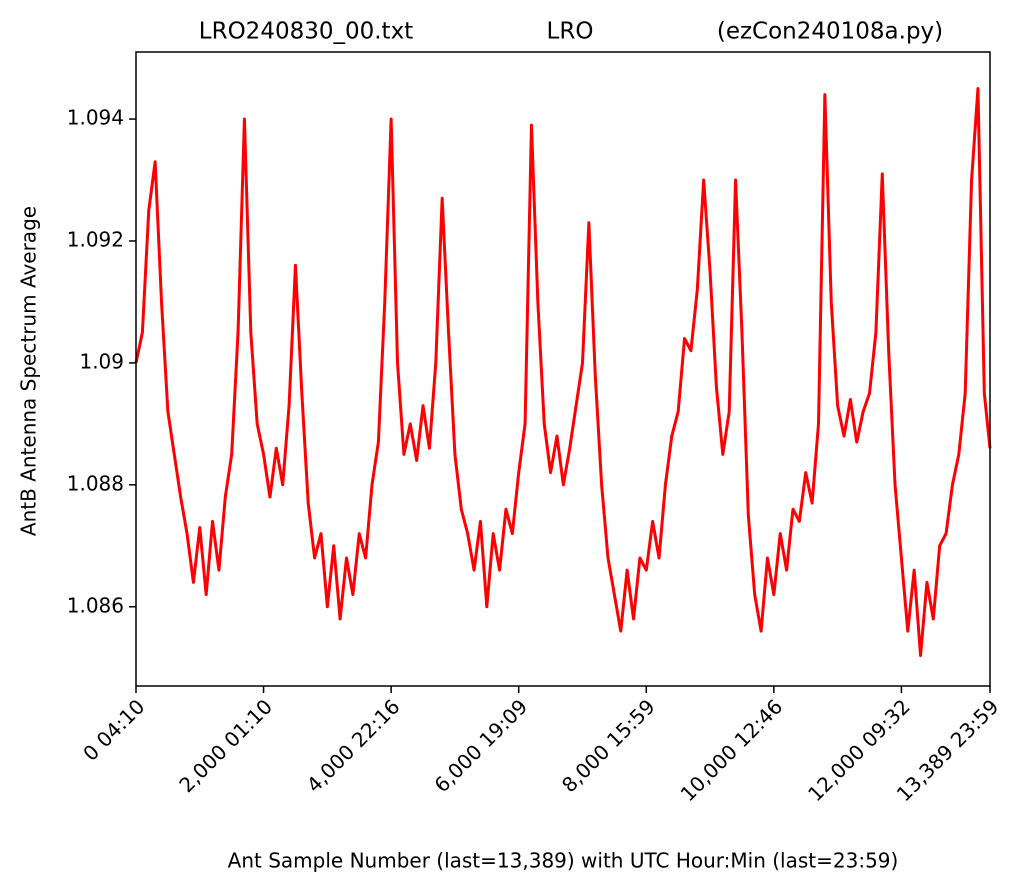 Image resolution: width=1024 pixels, height=893 pixels. Describe the element at coordinates (480, 745) in the screenshot. I see `x-tick-label: 6,000 19:09` at that location.